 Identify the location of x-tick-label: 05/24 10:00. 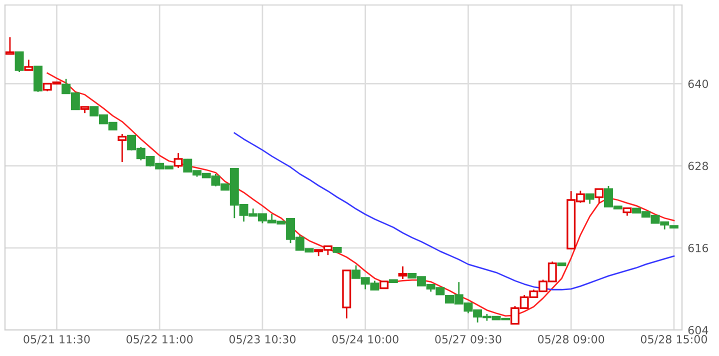
(365, 339).